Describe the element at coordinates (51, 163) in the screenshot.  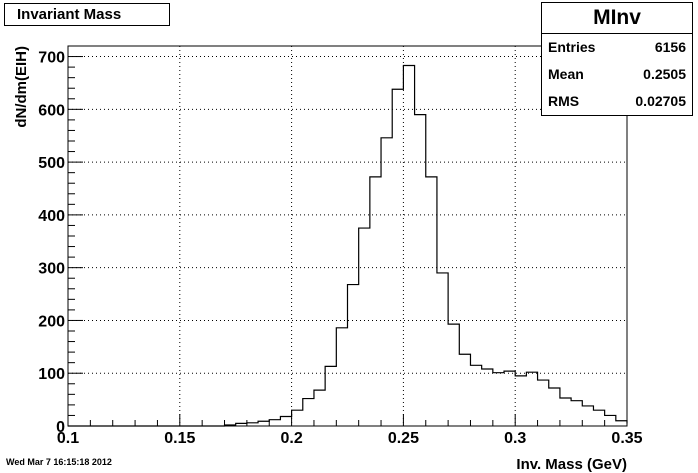
I see `y-tick-label: 500` at that location.